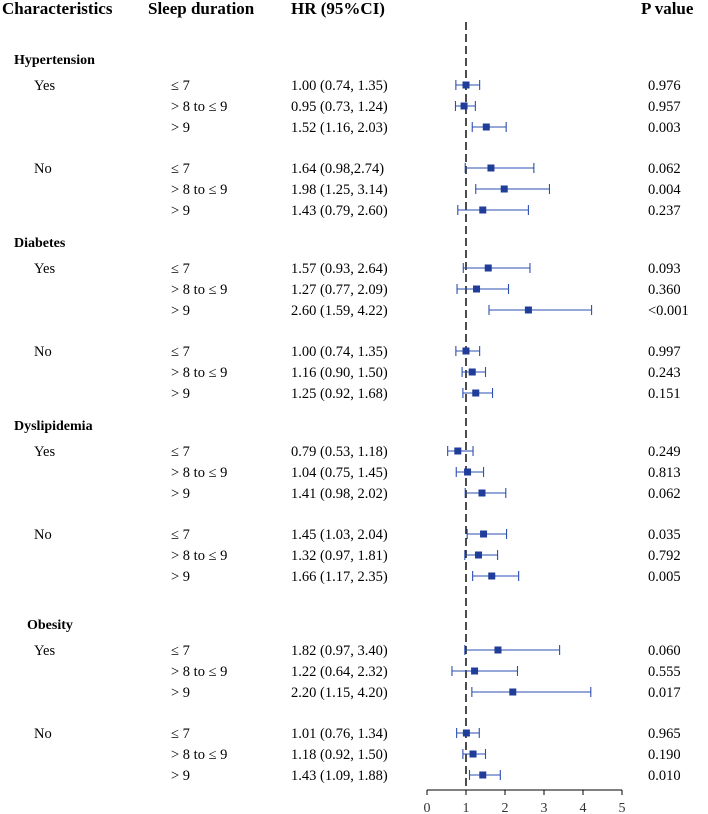 This screenshot has height=814, width=708. I want to click on hr-ci-cell: 1.41 (0.98, 2.02), so click(339, 494).